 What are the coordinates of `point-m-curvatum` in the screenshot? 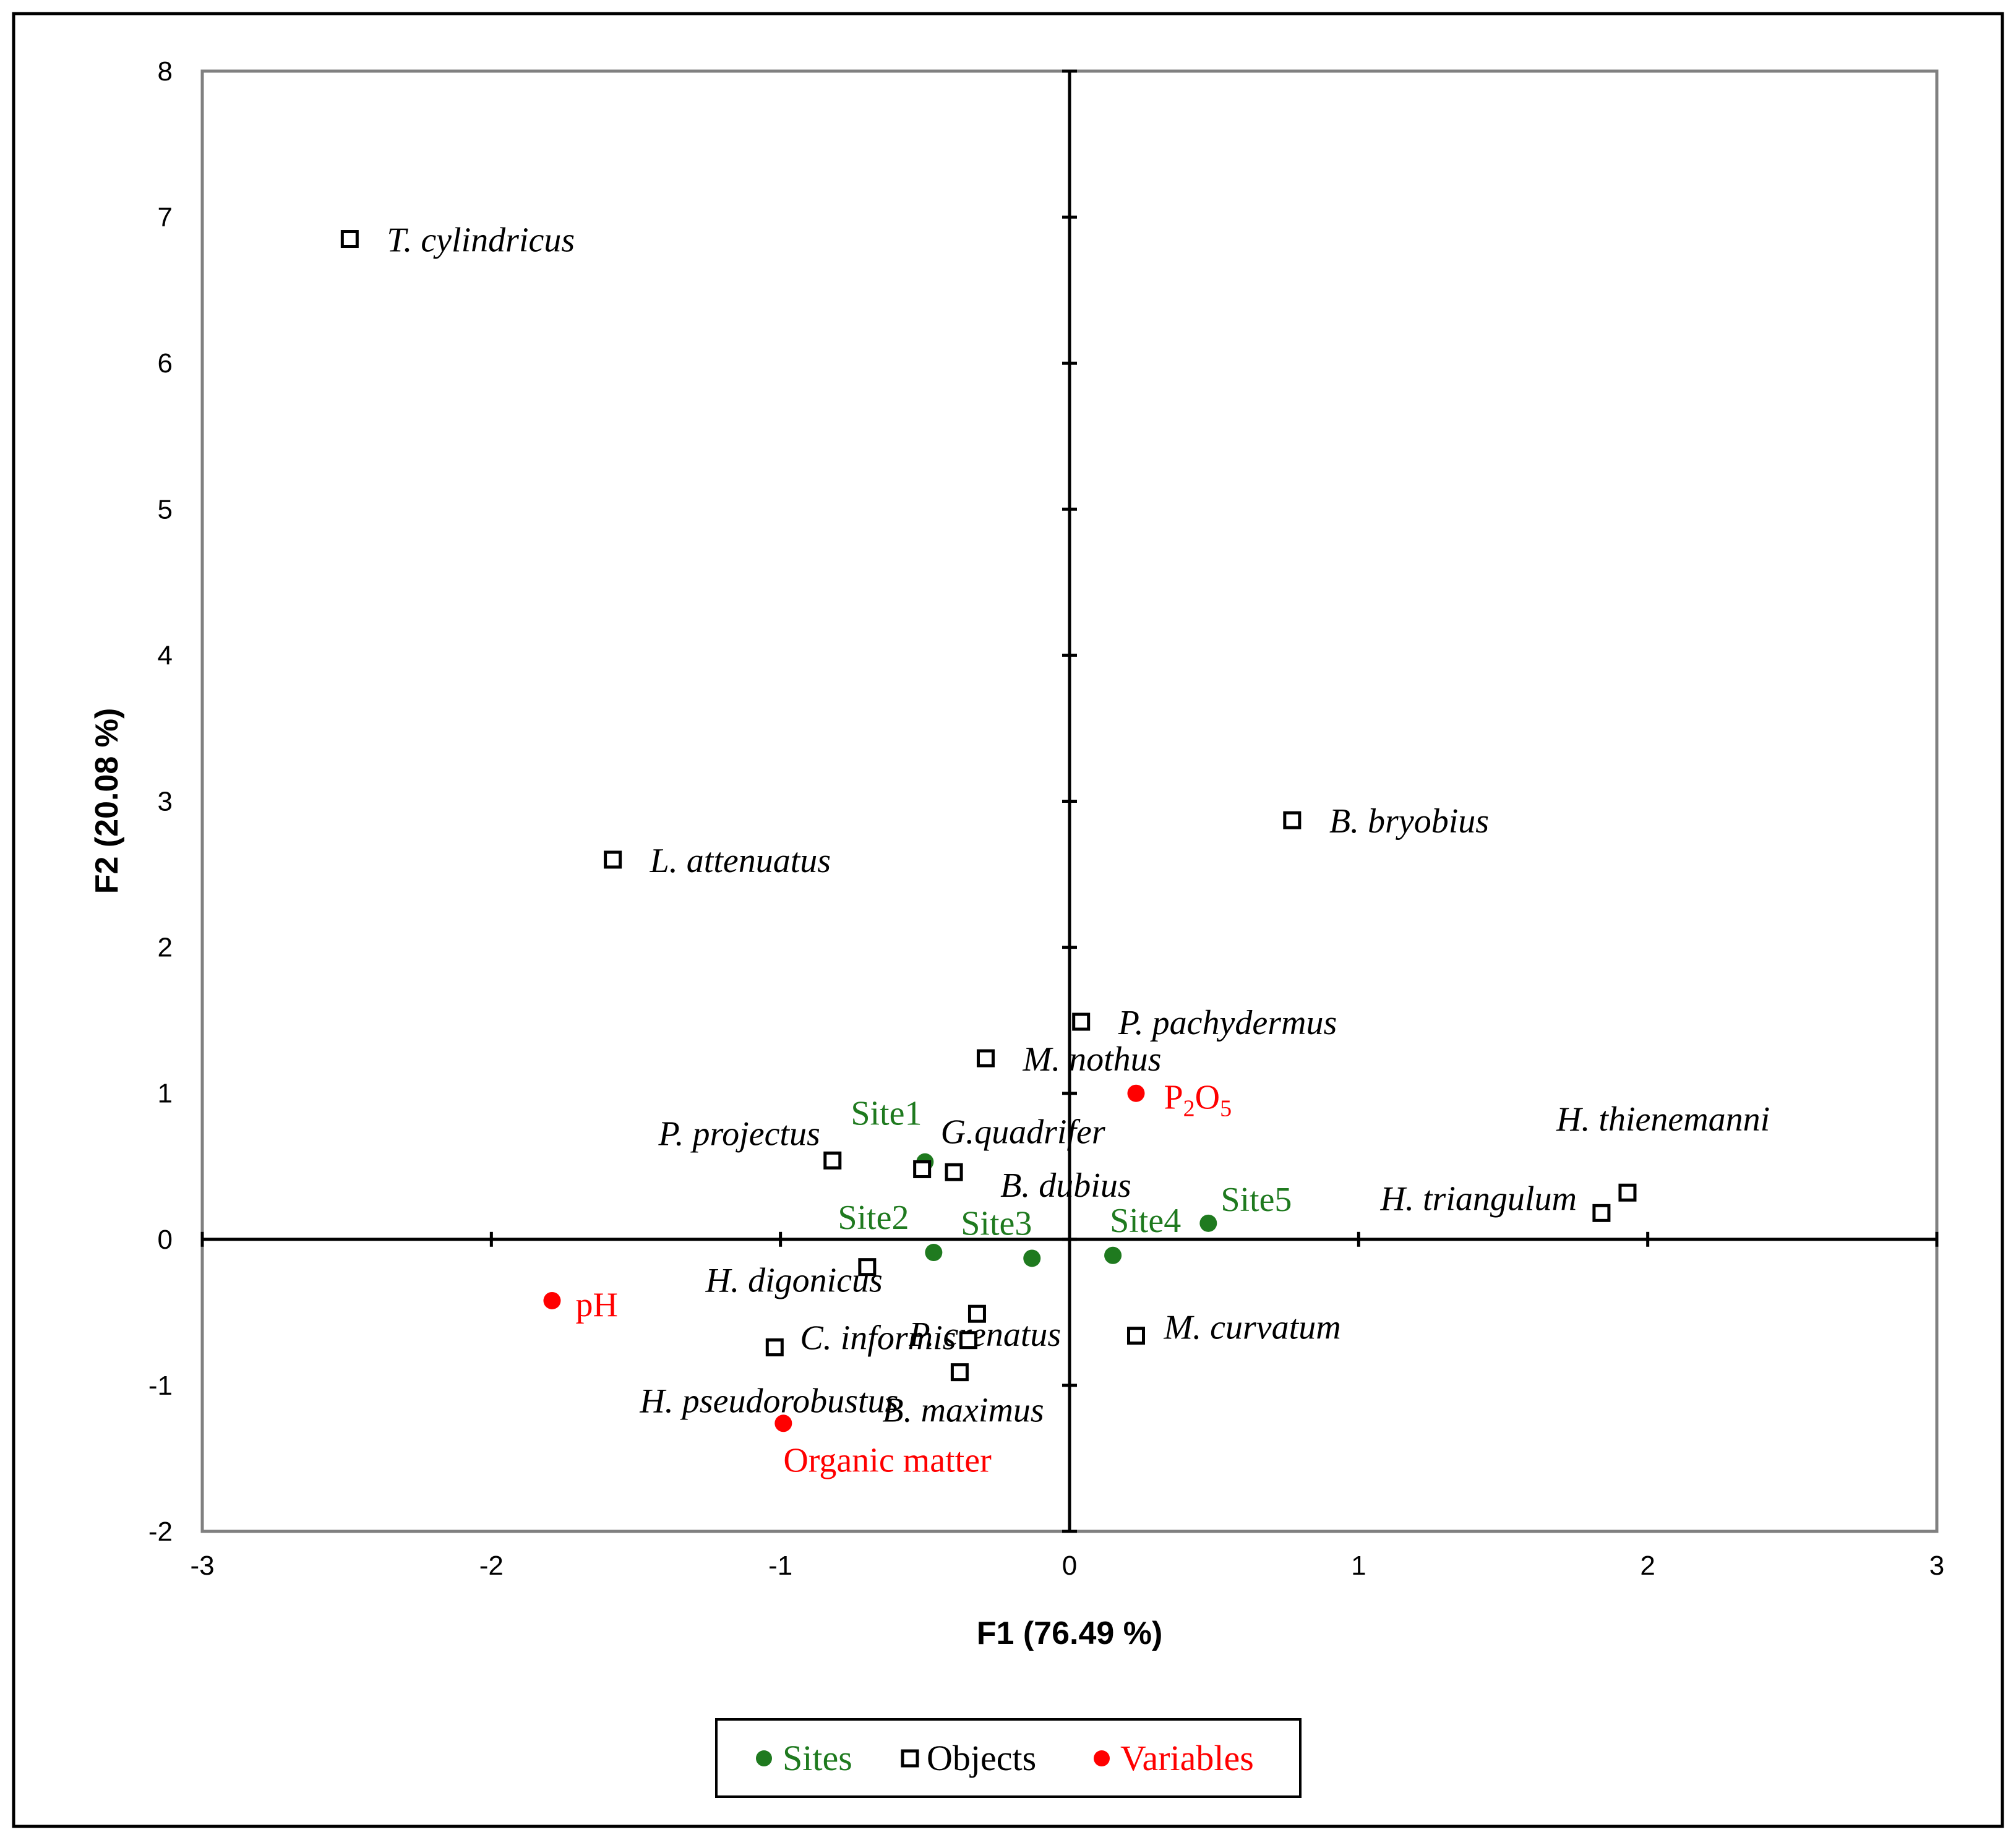 It's located at (1135, 1336).